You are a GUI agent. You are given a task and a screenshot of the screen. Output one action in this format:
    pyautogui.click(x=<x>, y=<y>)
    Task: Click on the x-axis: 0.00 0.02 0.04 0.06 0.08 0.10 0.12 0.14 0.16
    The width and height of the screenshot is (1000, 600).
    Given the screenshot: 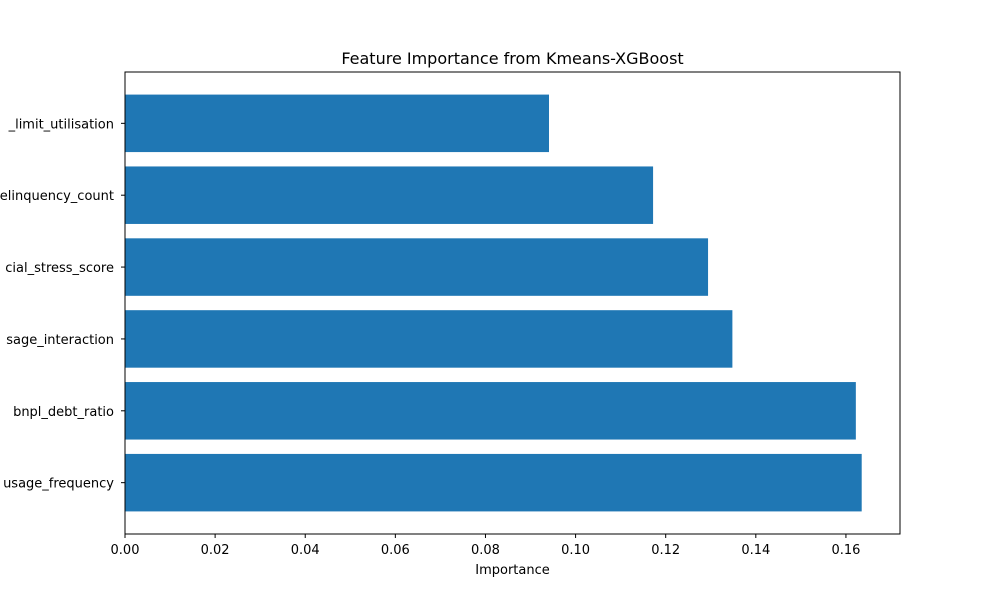 What is the action you would take?
    pyautogui.click(x=485, y=546)
    